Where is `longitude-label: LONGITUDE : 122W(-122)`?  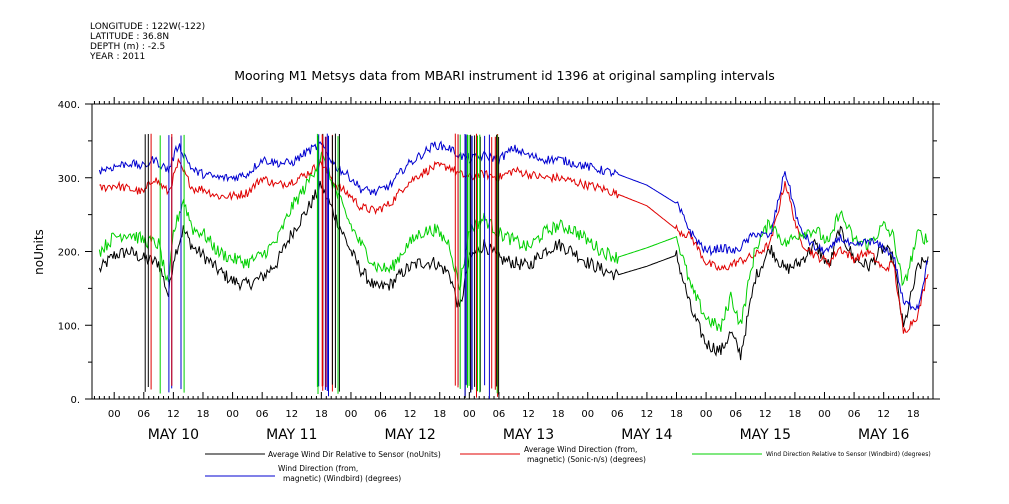 longitude-label: LONGITUDE : 122W(-122) is located at coordinates (148, 27).